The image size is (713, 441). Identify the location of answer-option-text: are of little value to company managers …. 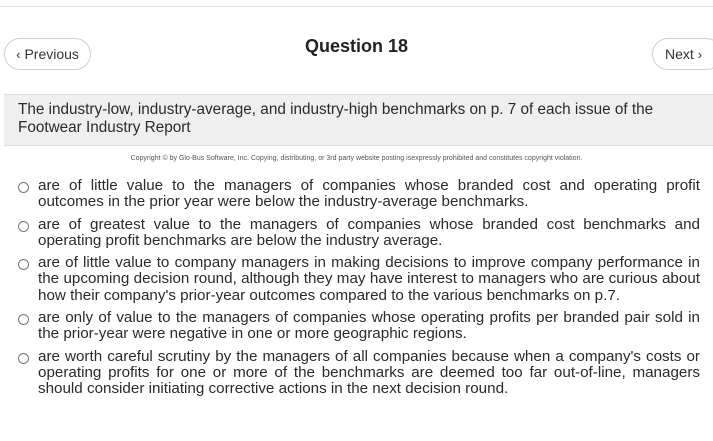
(369, 279).